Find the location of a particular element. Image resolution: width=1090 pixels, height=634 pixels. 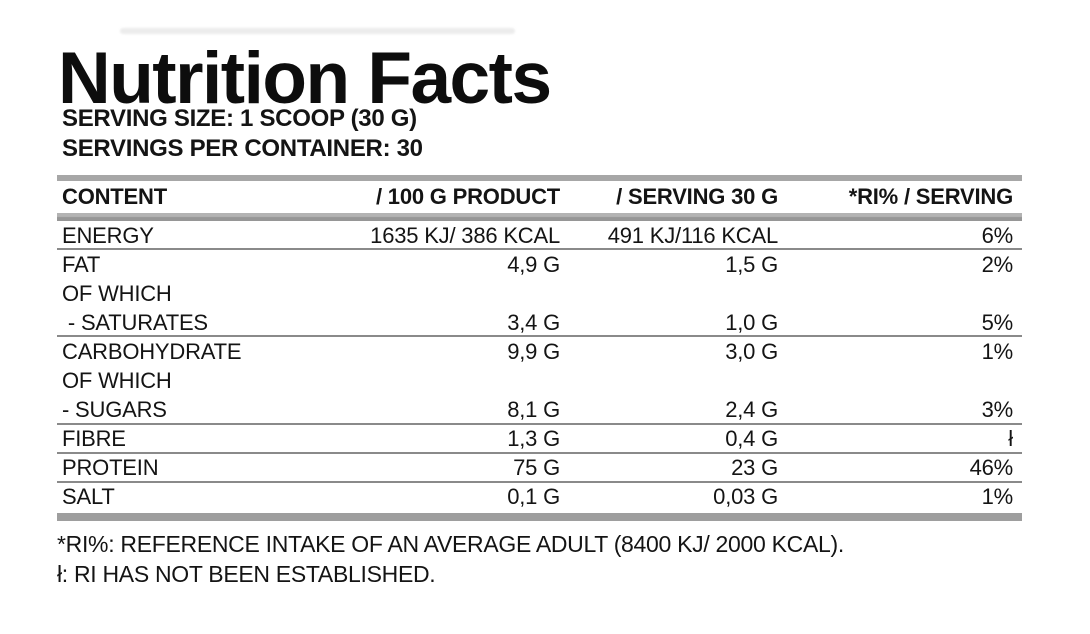

nutrient-name: - SATURATES is located at coordinates (135, 322).